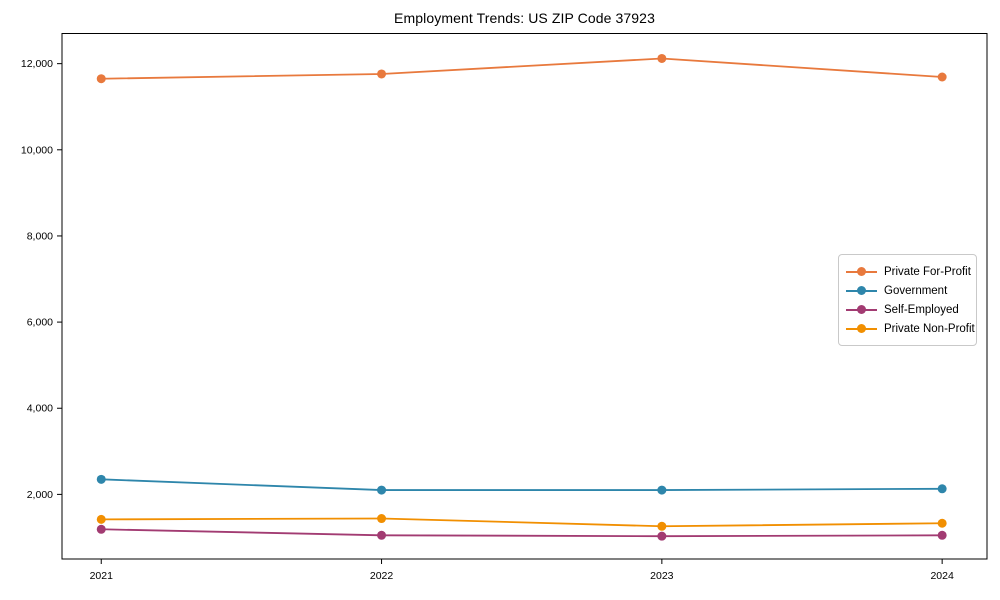 The width and height of the screenshot is (1000, 600). What do you see at coordinates (37, 64) in the screenshot?
I see `y-tick-label: 12,000` at bounding box center [37, 64].